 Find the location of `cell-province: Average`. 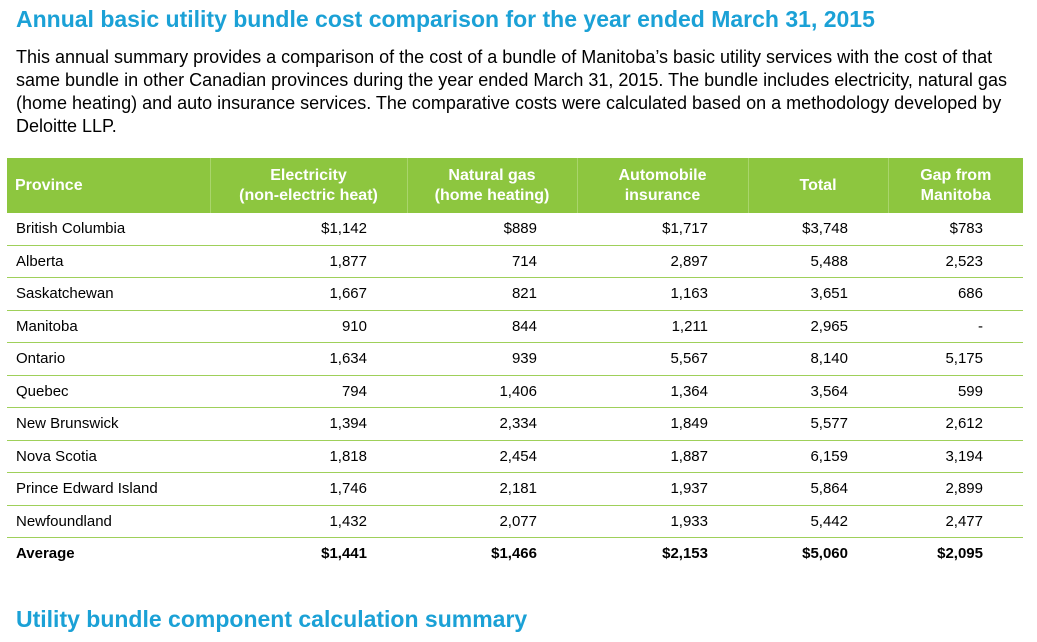

cell-province: Average is located at coordinates (45, 554).